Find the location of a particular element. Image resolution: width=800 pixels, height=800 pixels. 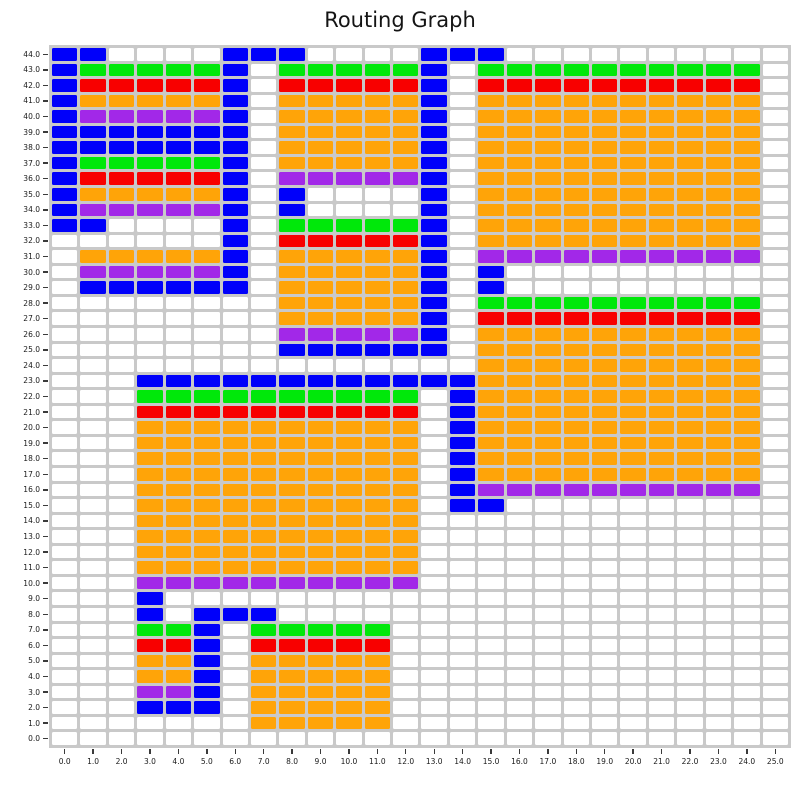

x-tick-label: 11.0 is located at coordinates (377, 761).